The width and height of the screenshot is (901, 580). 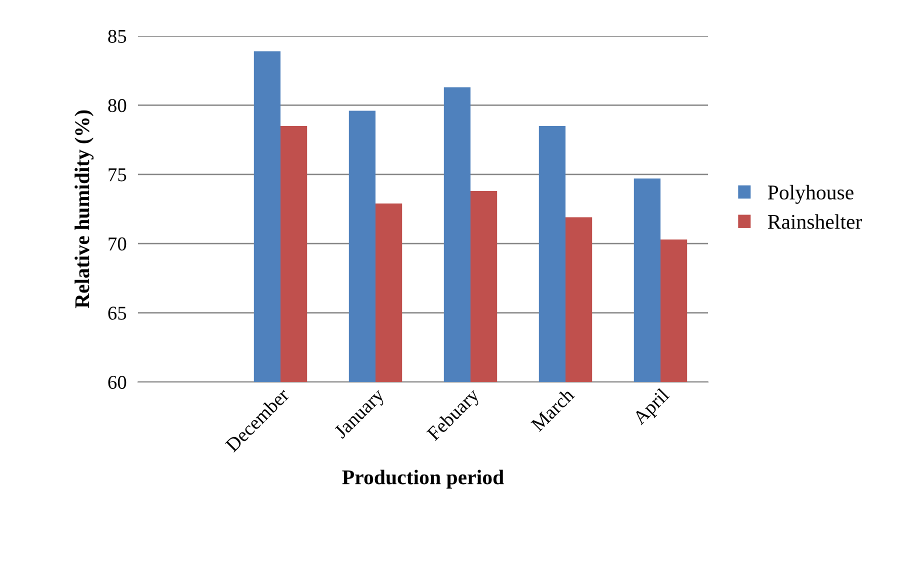 I want to click on legend-label: Polyhouse, so click(x=811, y=194).